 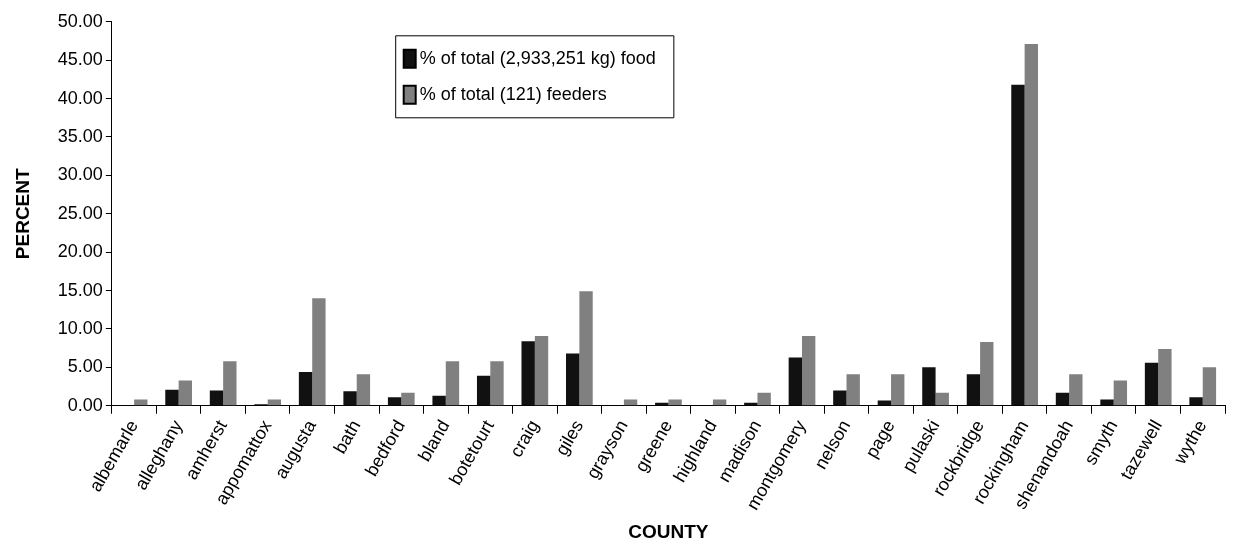 I want to click on y-tick-label: 10.00, so click(x=80, y=327).